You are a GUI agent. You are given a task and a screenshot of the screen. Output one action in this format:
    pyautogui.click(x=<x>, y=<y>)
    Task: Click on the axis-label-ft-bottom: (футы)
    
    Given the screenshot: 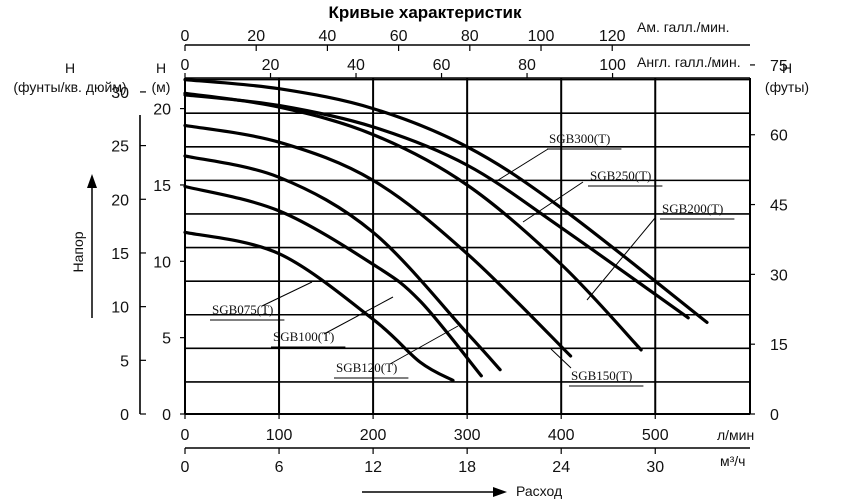 What is the action you would take?
    pyautogui.click(x=787, y=87)
    